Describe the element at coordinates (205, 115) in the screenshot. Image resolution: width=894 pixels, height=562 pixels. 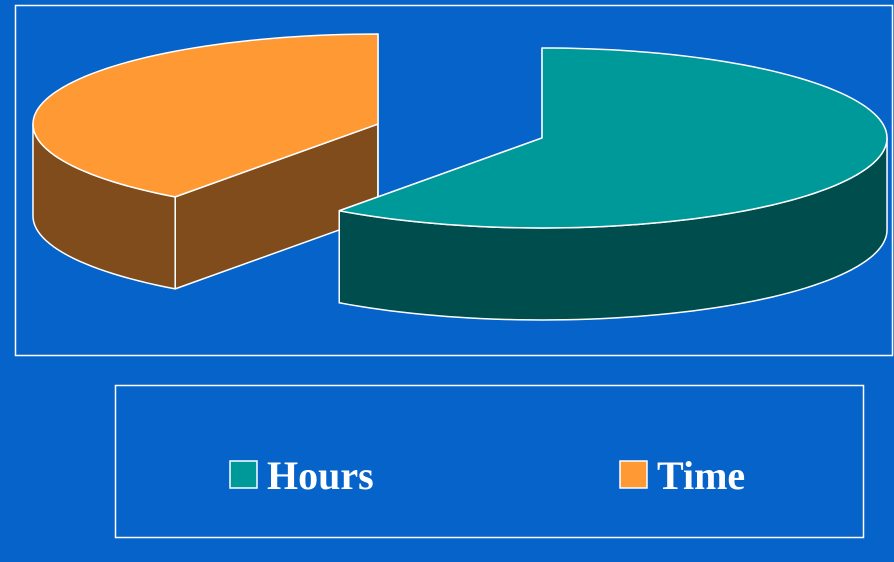
I see `slice` at that location.